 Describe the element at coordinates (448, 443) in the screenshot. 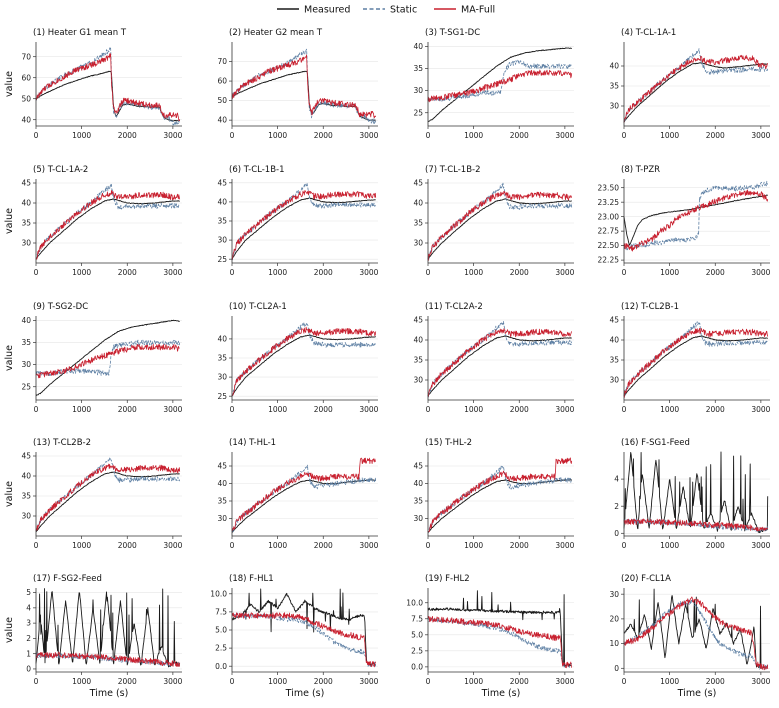

I see `panel-title: (15) T-HL-2` at that location.